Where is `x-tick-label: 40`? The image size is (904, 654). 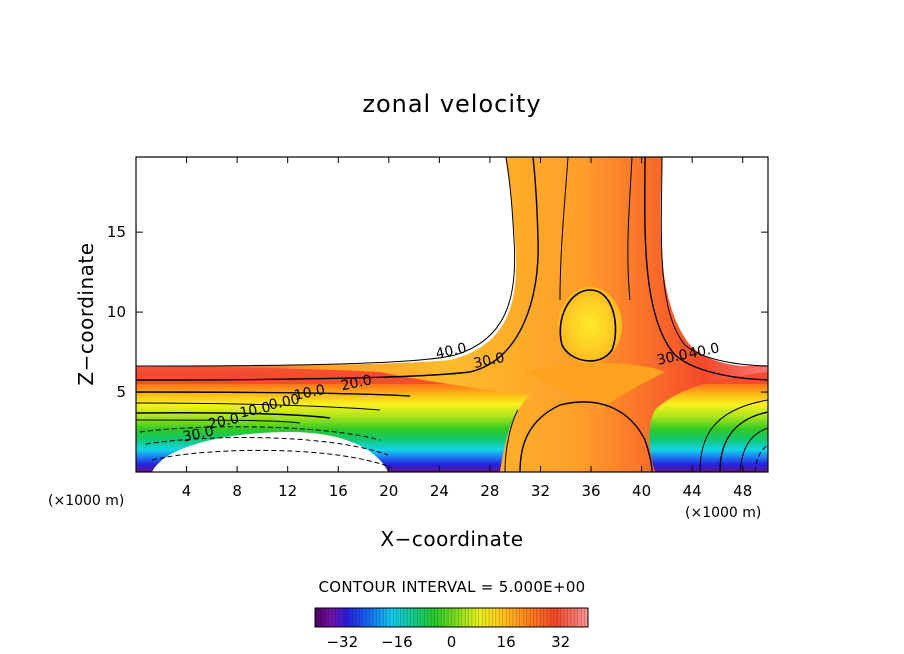 x-tick-label: 40 is located at coordinates (641, 491).